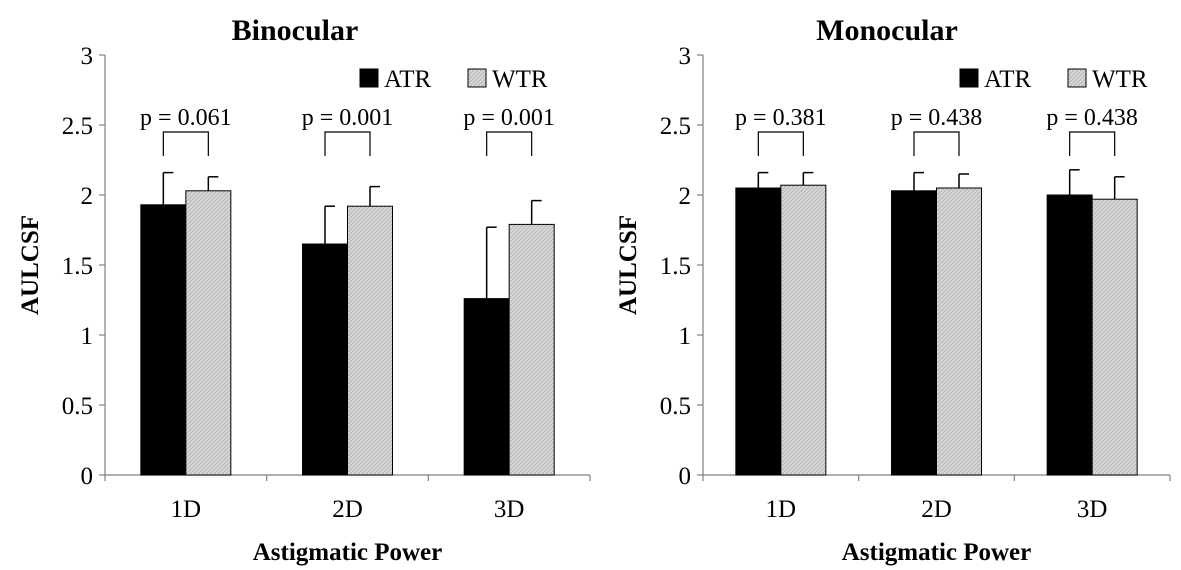  Describe the element at coordinates (186, 118) in the screenshot. I see `p-value-label: p = 0.061` at that location.